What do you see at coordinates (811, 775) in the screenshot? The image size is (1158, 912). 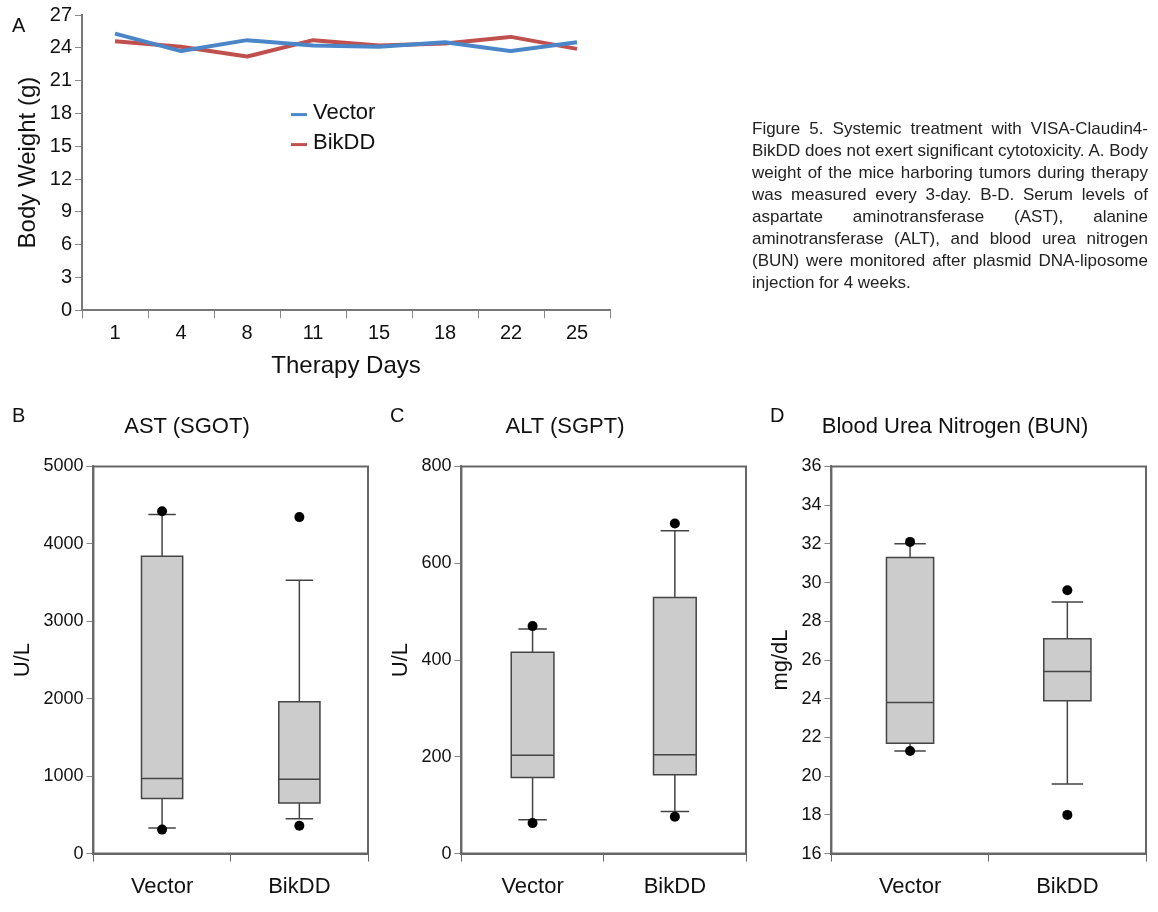 I see `y-tick-label: 20` at bounding box center [811, 775].